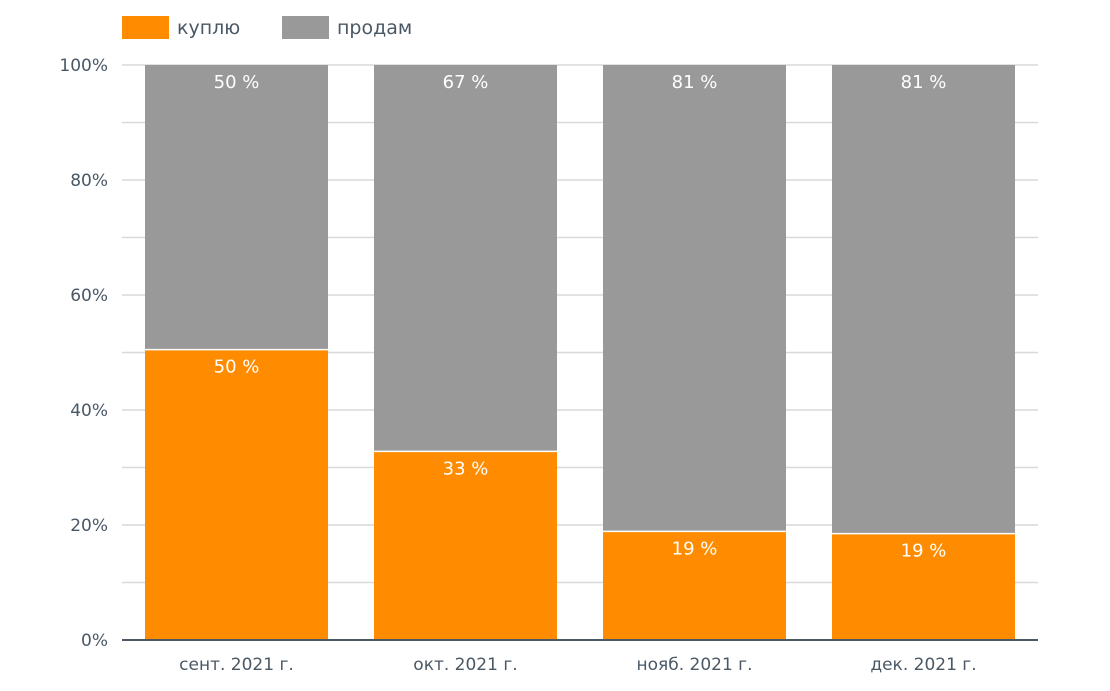 Image resolution: width=1110 pixels, height=691 pixels. Describe the element at coordinates (465, 665) in the screenshot. I see `x-tick-label: окт. 2021 г.` at that location.